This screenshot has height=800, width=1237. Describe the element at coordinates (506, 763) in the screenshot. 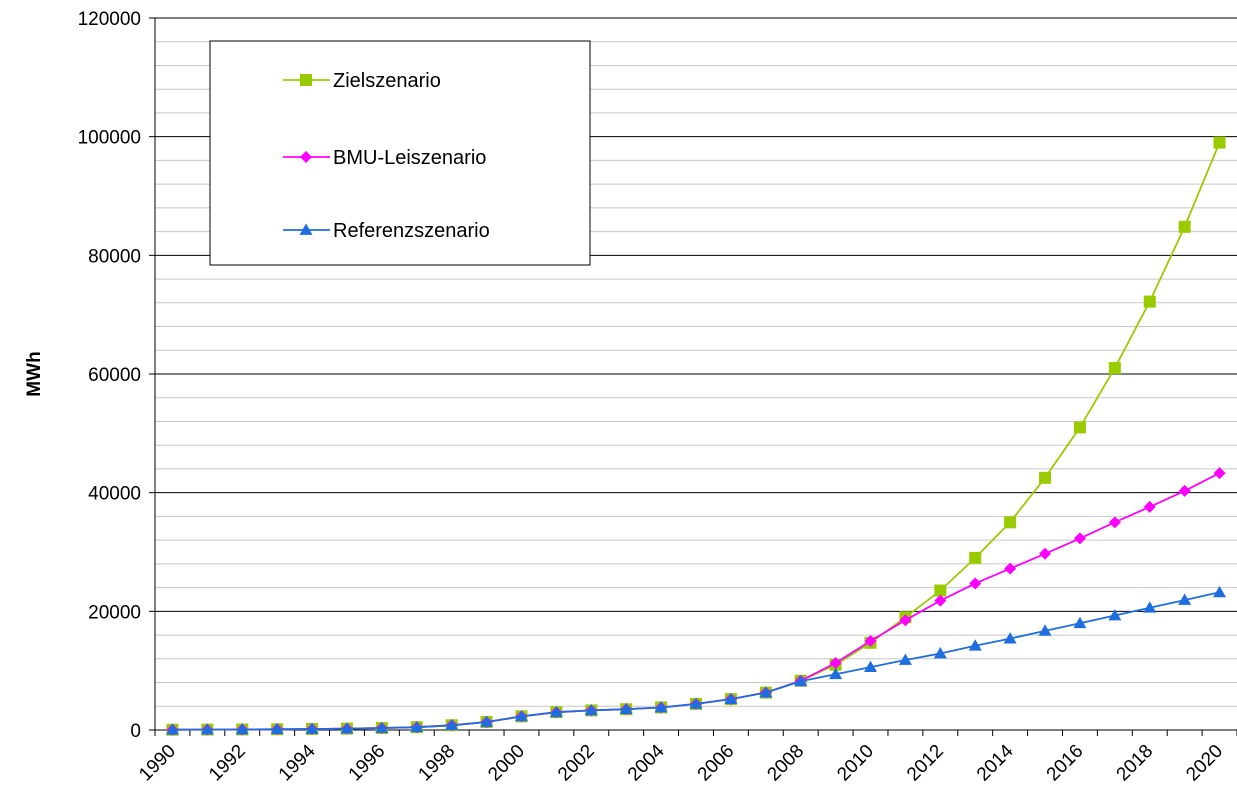

I see `x-tick-label: 2000` at that location.